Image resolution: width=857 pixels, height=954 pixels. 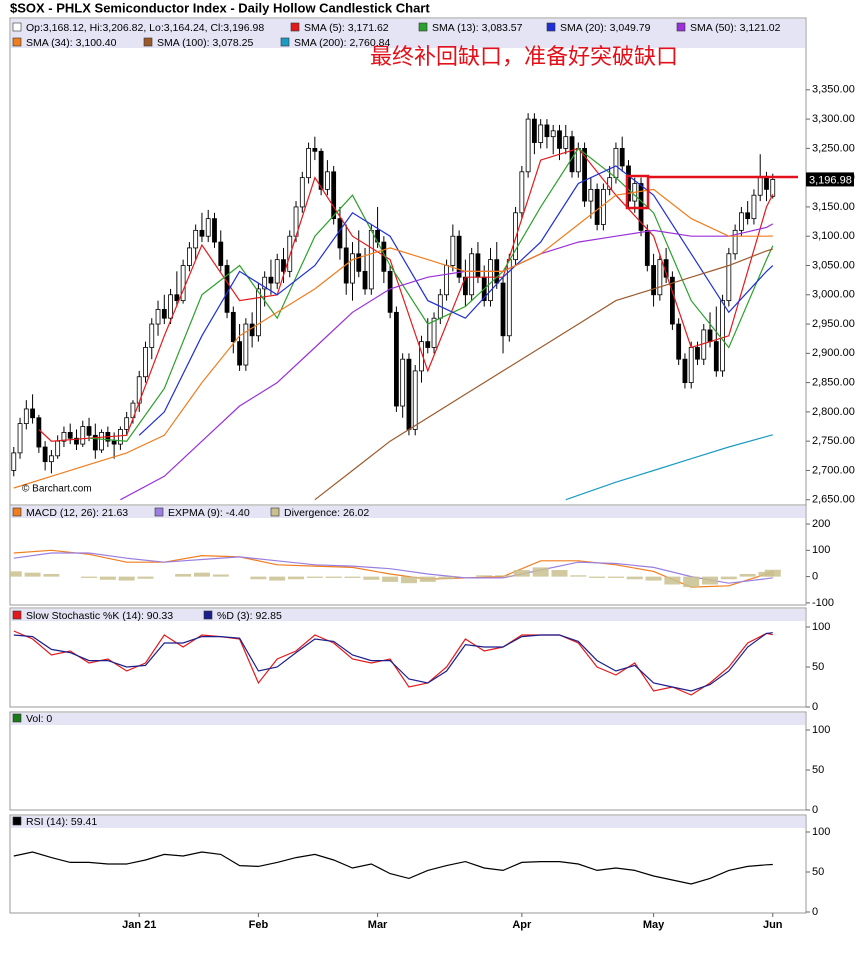 I want to click on x-tick-label: May, so click(x=654, y=925).